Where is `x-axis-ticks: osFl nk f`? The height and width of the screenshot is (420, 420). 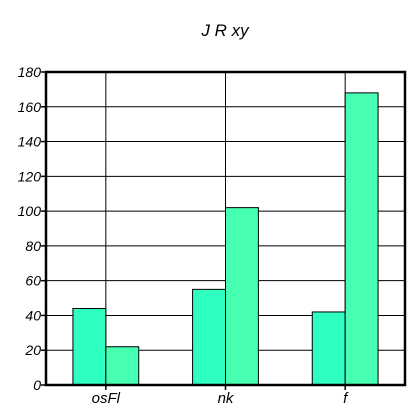
x-axis-ticks: osFl nk f is located at coordinates (220, 396).